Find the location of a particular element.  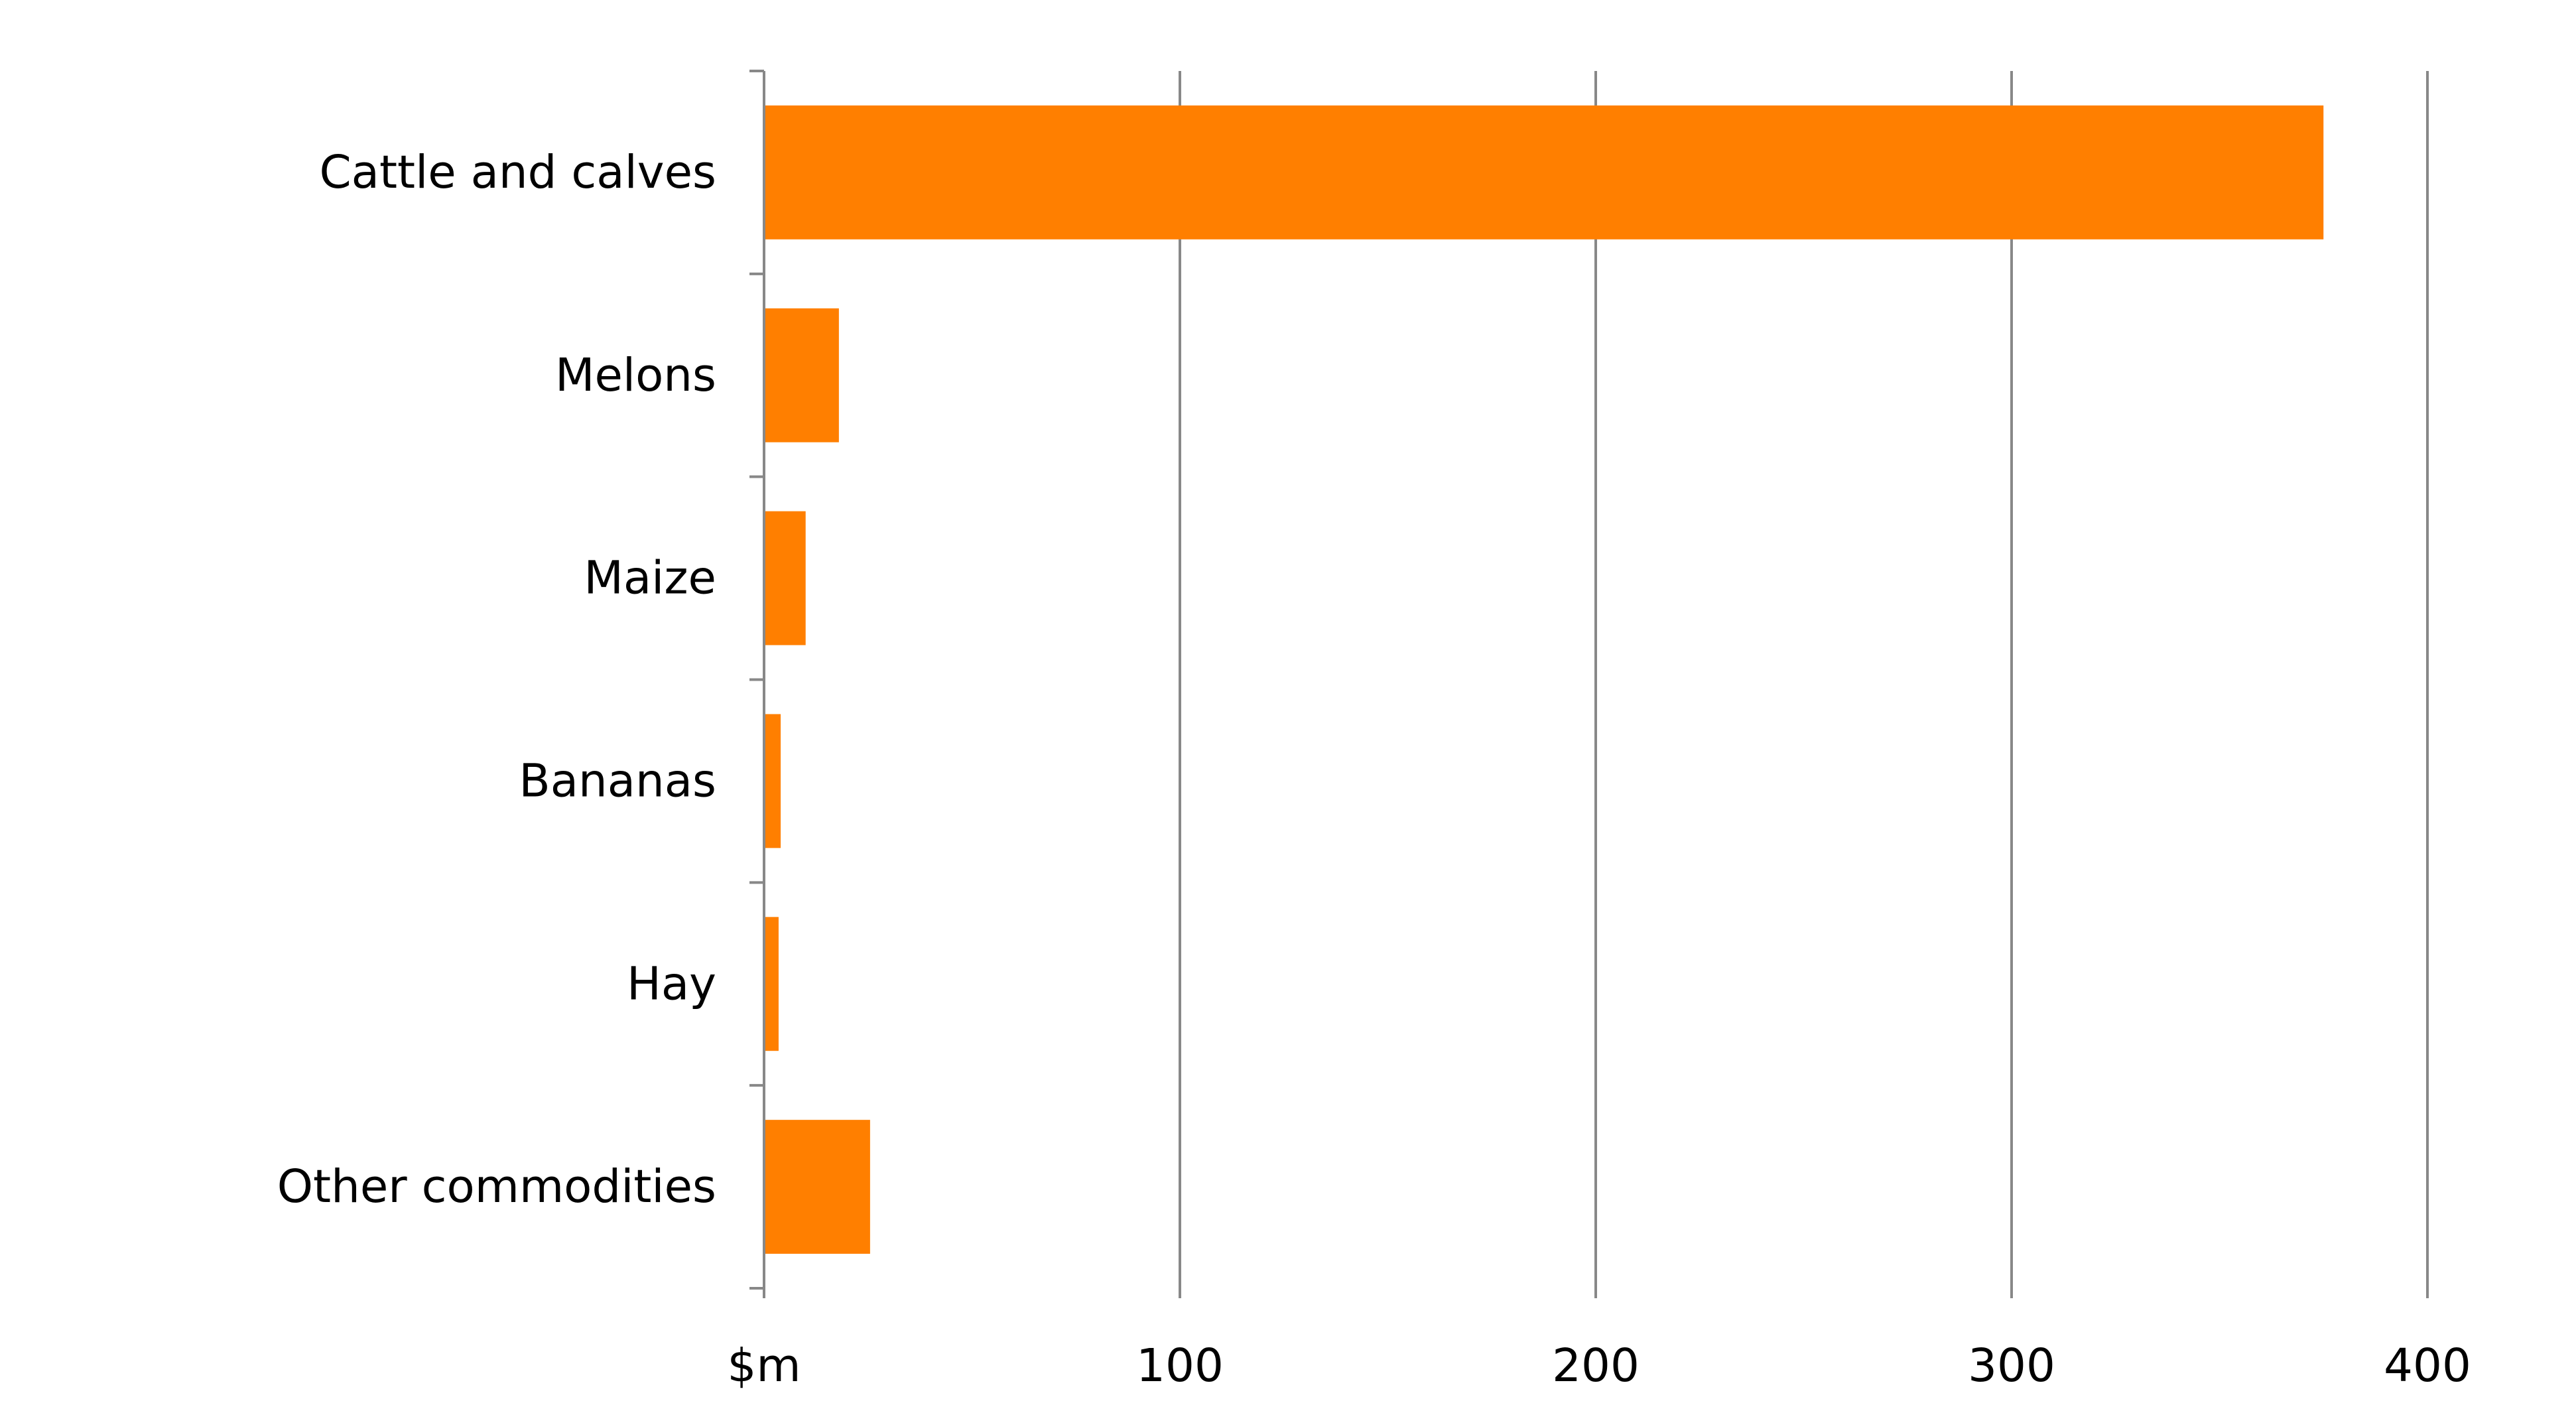

x-tick-label-200: 200 is located at coordinates (1596, 1365).